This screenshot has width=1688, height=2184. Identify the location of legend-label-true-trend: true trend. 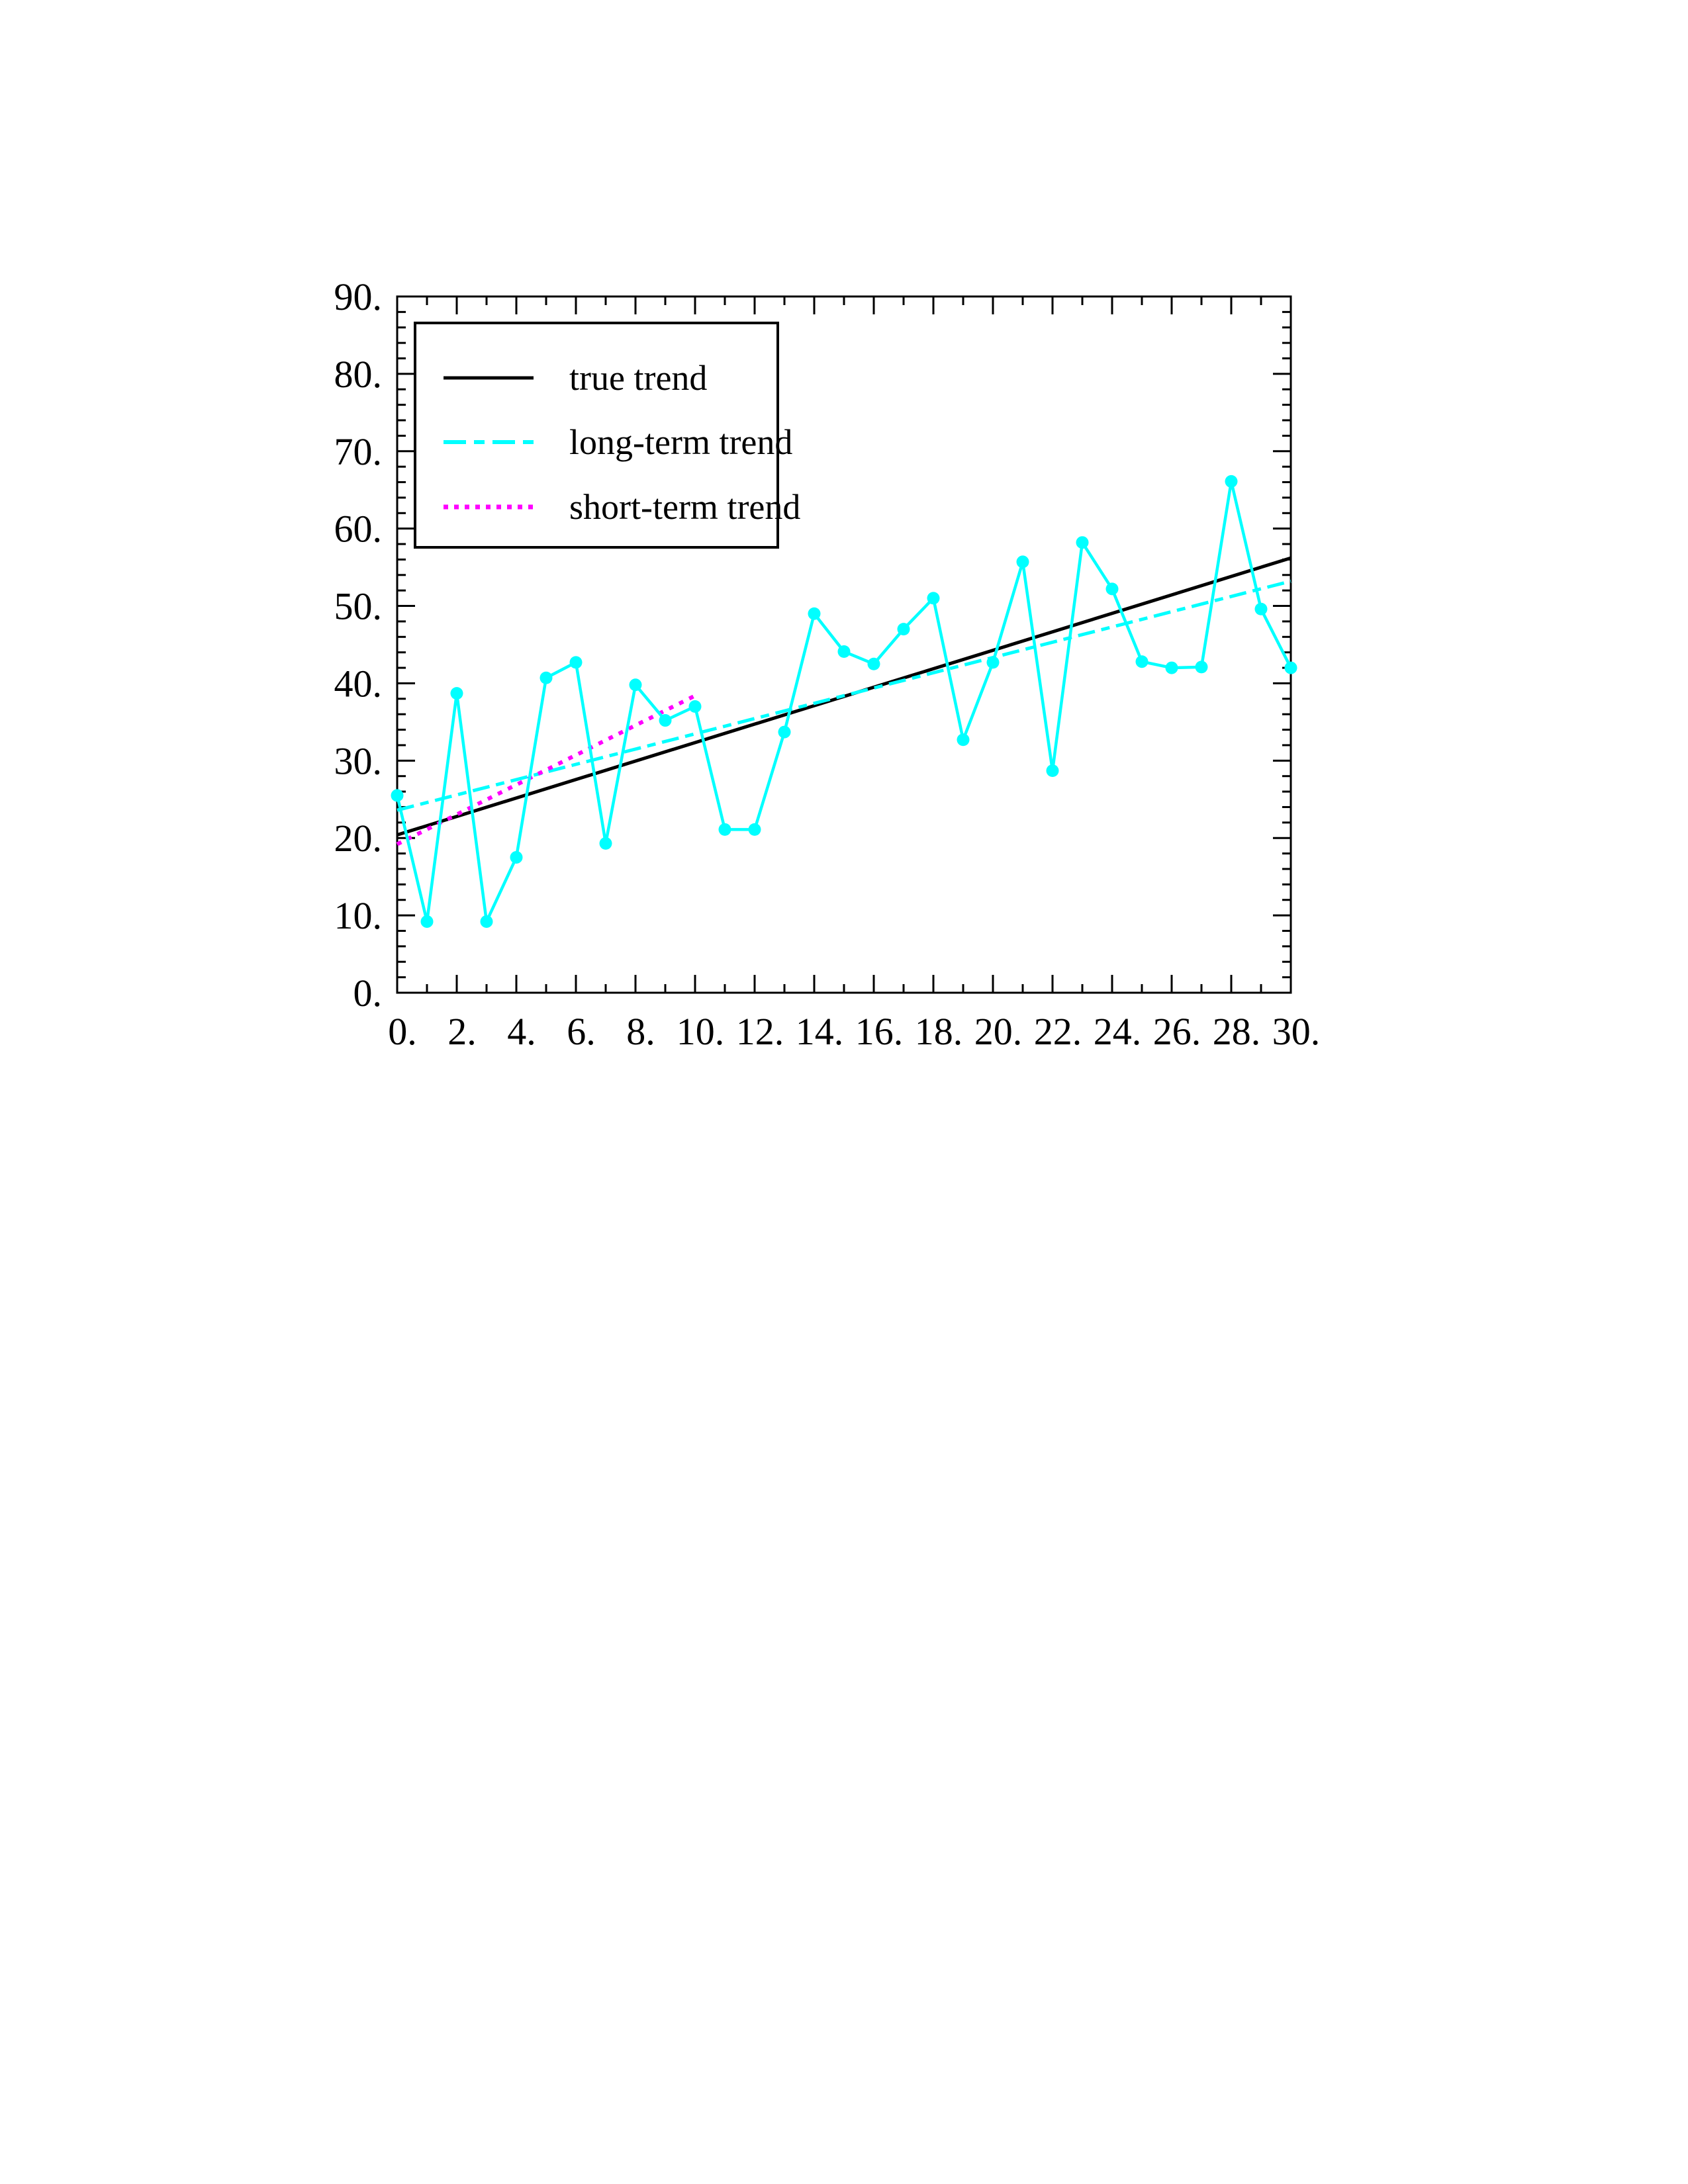
(638, 378).